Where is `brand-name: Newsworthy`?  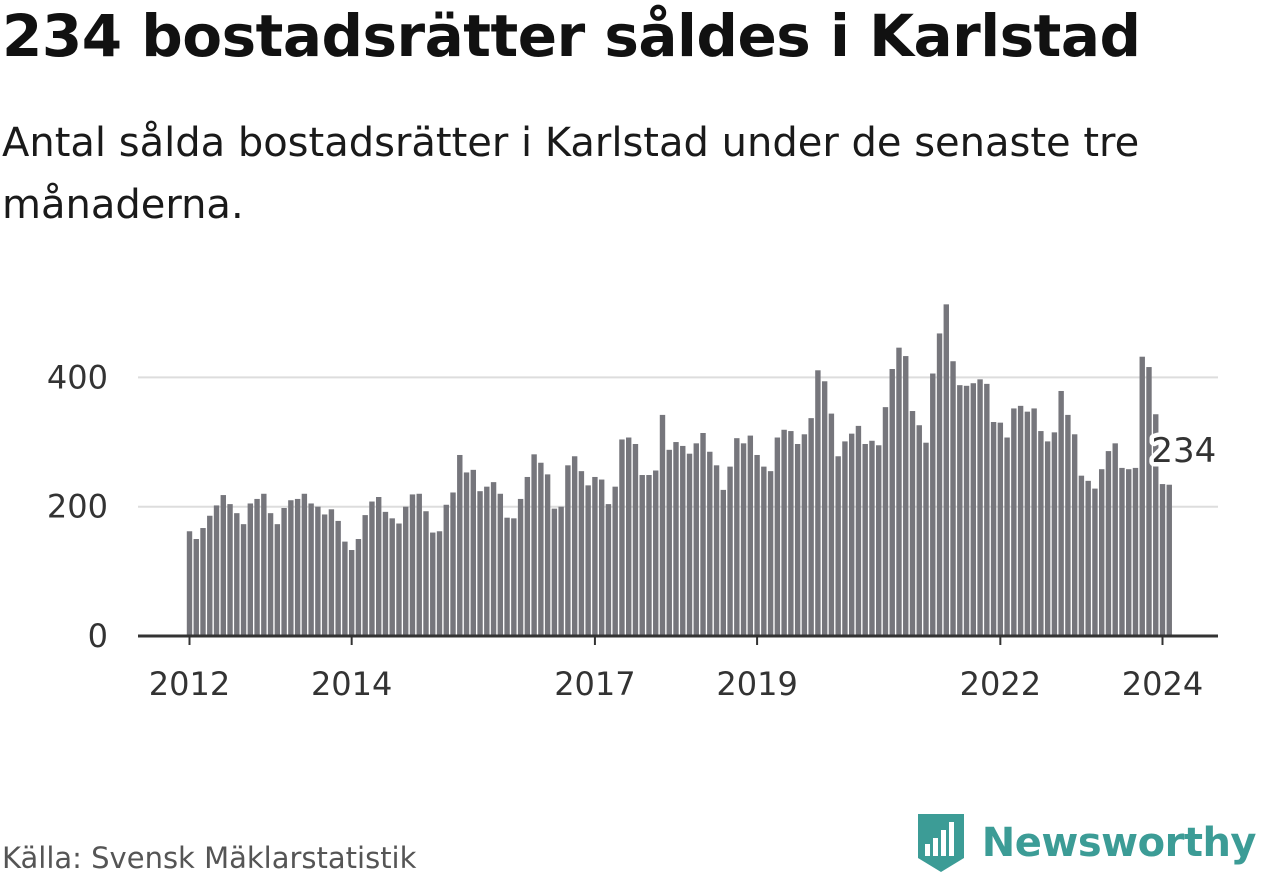 brand-name: Newsworthy is located at coordinates (1119, 843).